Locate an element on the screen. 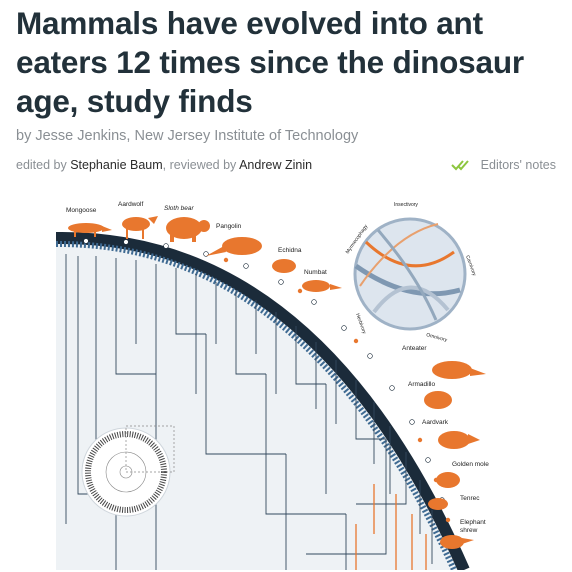 Image resolution: width=572 pixels, height=572 pixels. echidna-icon is located at coordinates (284, 266).